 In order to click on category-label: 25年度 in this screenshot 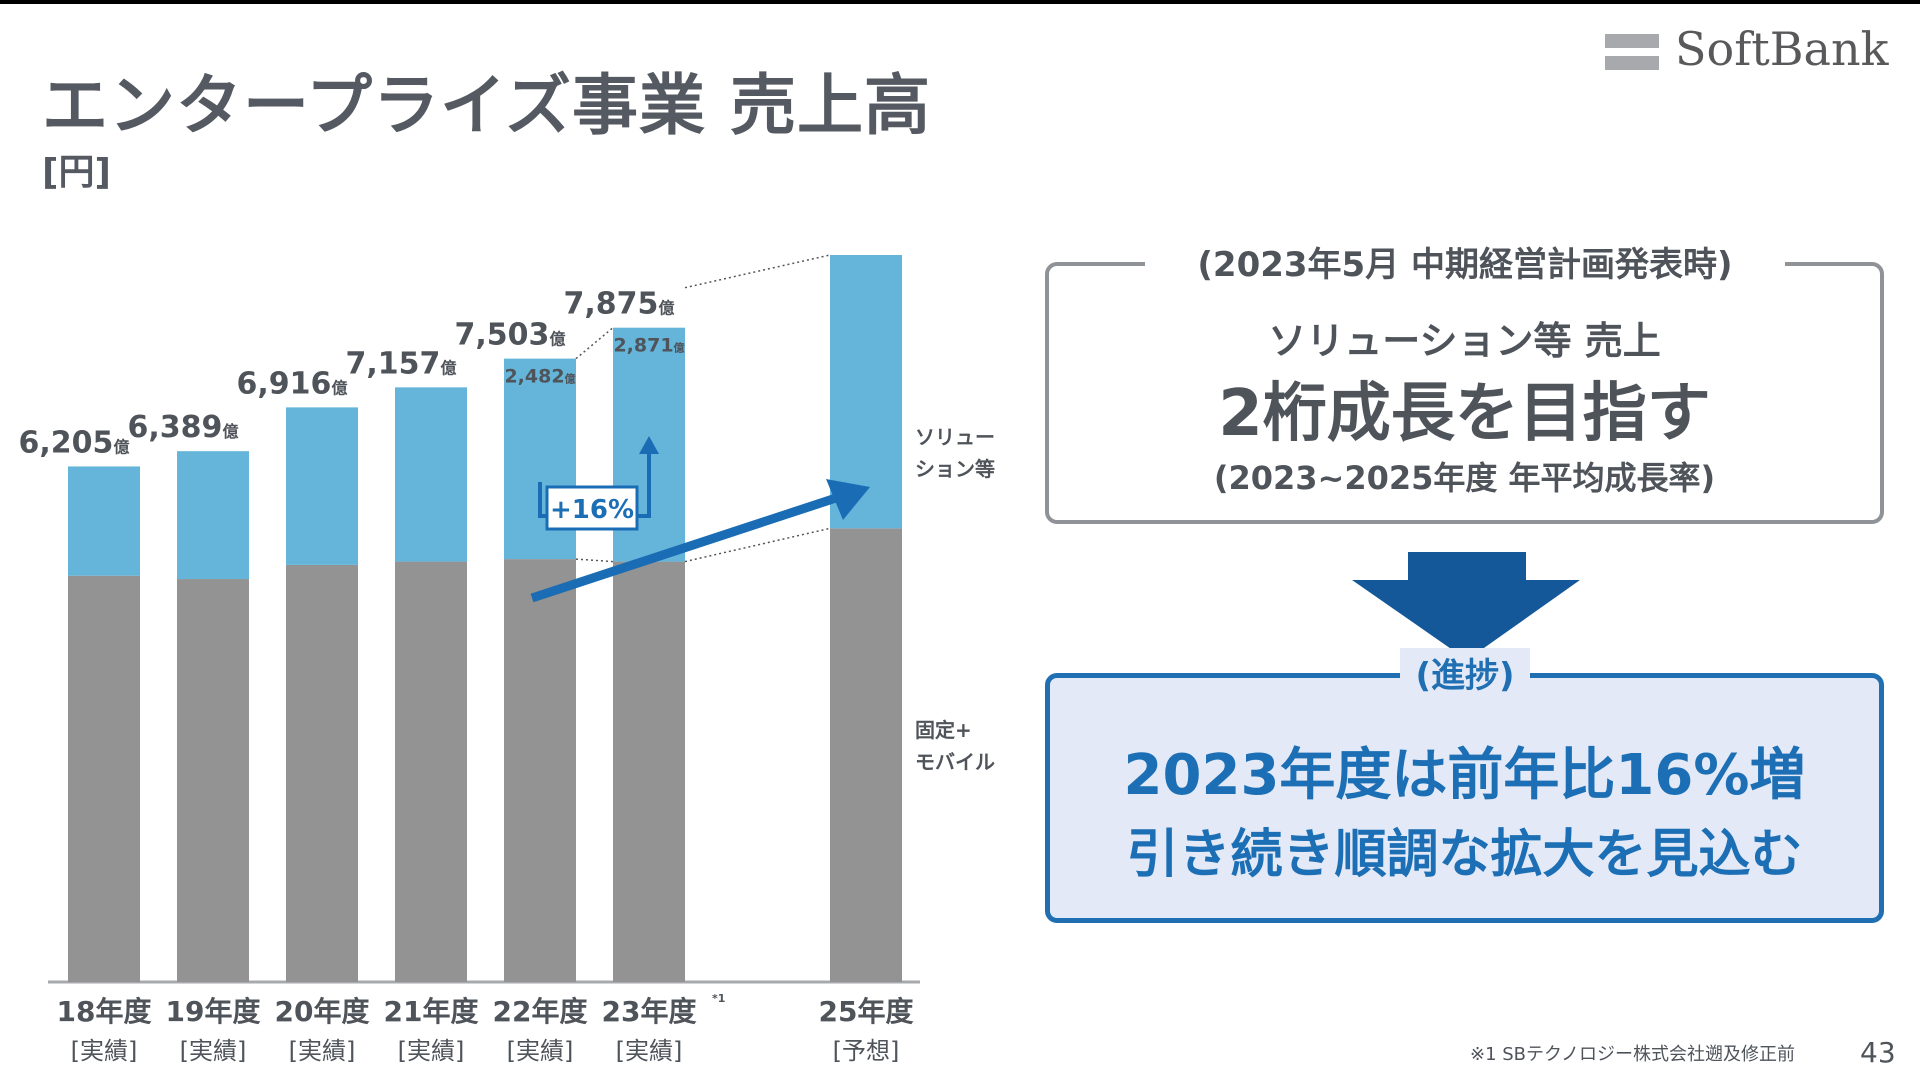, I will do `click(866, 1011)`.